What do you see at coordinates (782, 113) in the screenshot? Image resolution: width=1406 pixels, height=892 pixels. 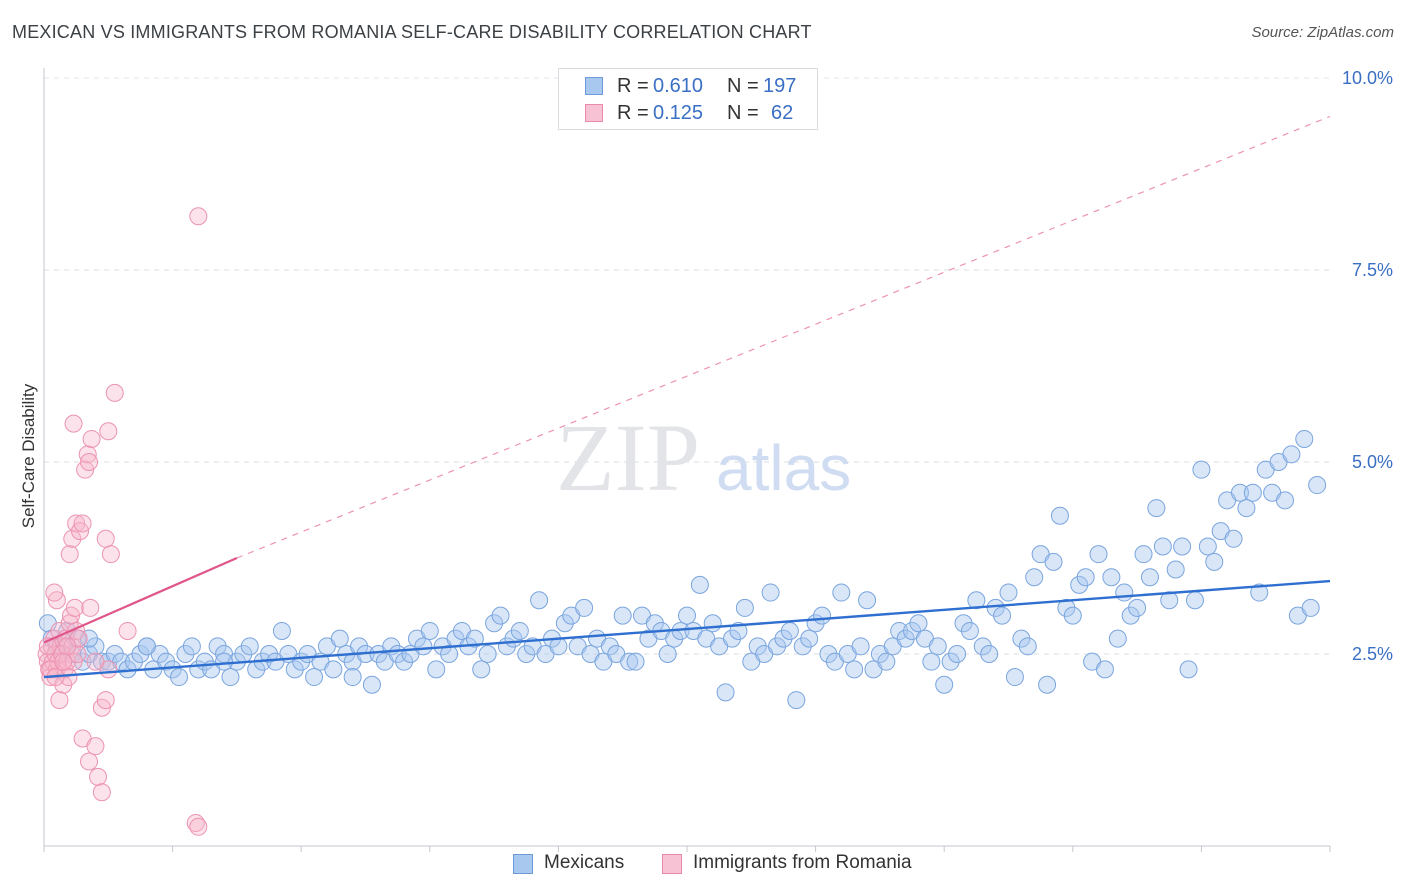 I see `n-value: 62` at bounding box center [782, 113].